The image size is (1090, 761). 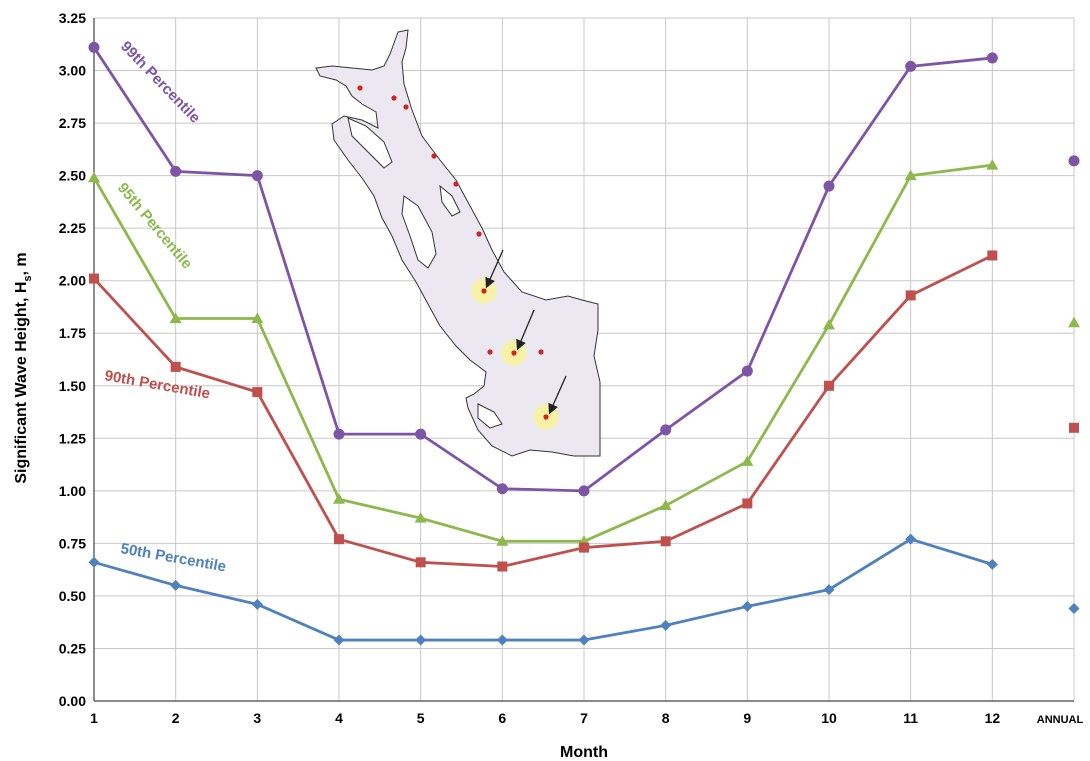 I want to click on station-dots, so click(x=459, y=258).